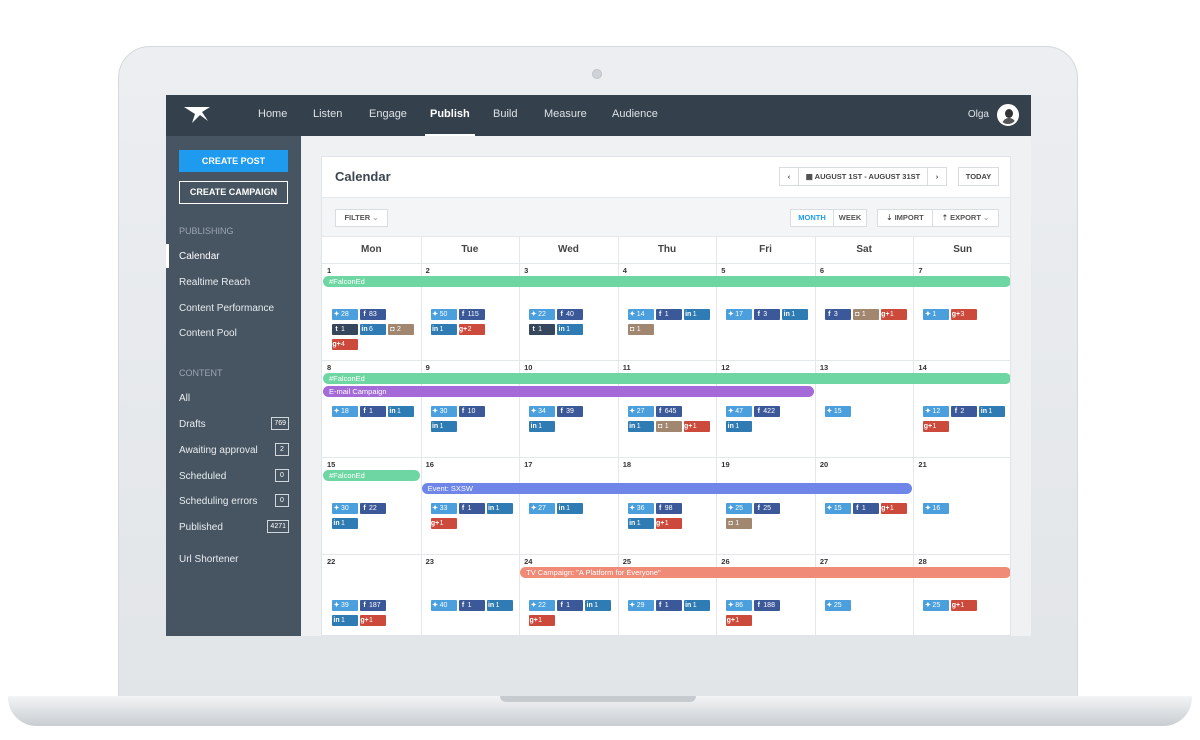 This screenshot has height=740, width=1200. I want to click on create-post-button: CREATE POST, so click(233, 161).